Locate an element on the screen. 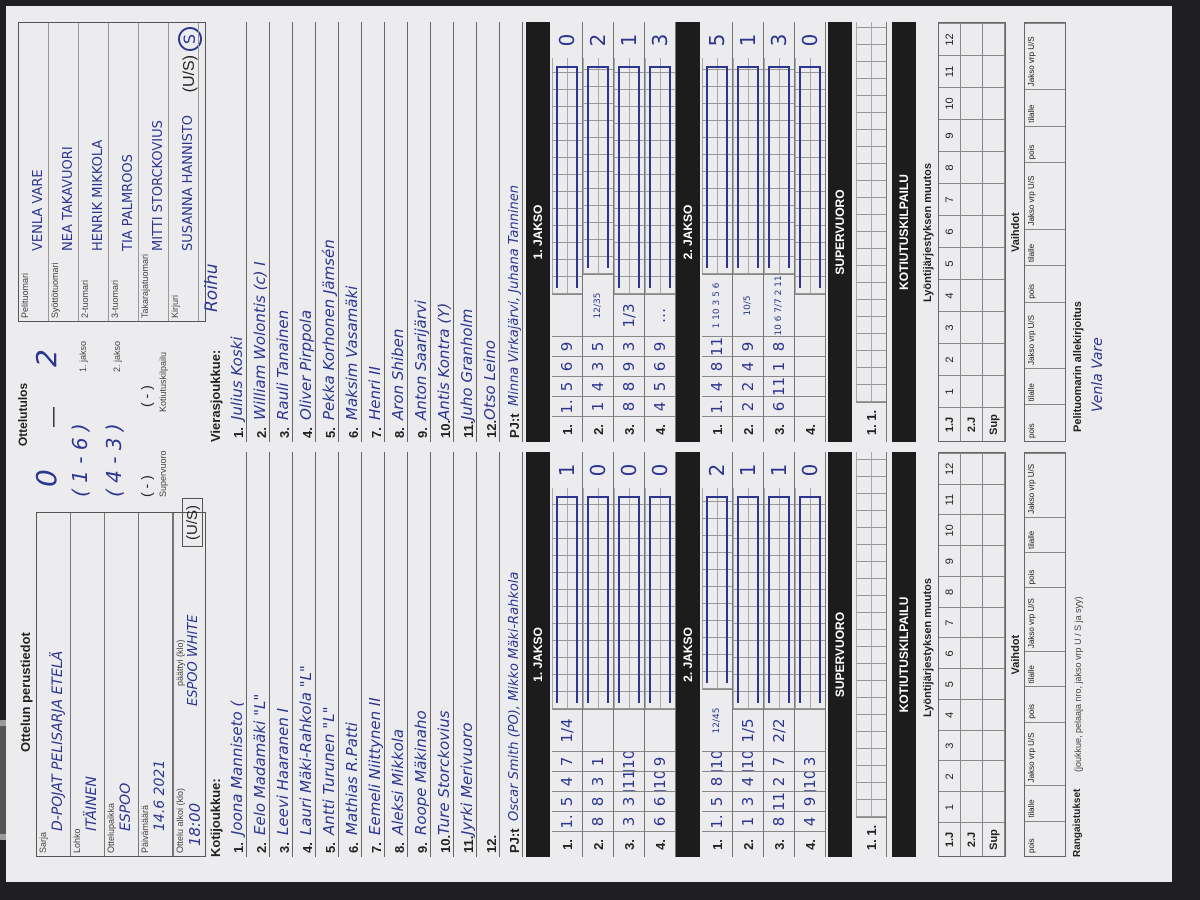 The image size is (1200, 900). lineup-cell: 7 is located at coordinates (950, 199).